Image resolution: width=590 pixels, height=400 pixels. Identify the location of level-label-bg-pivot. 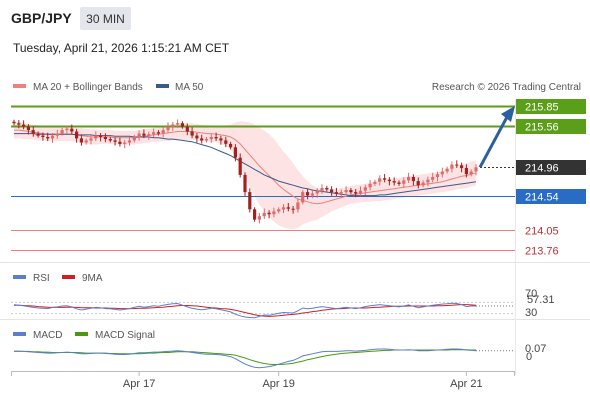
(551, 196).